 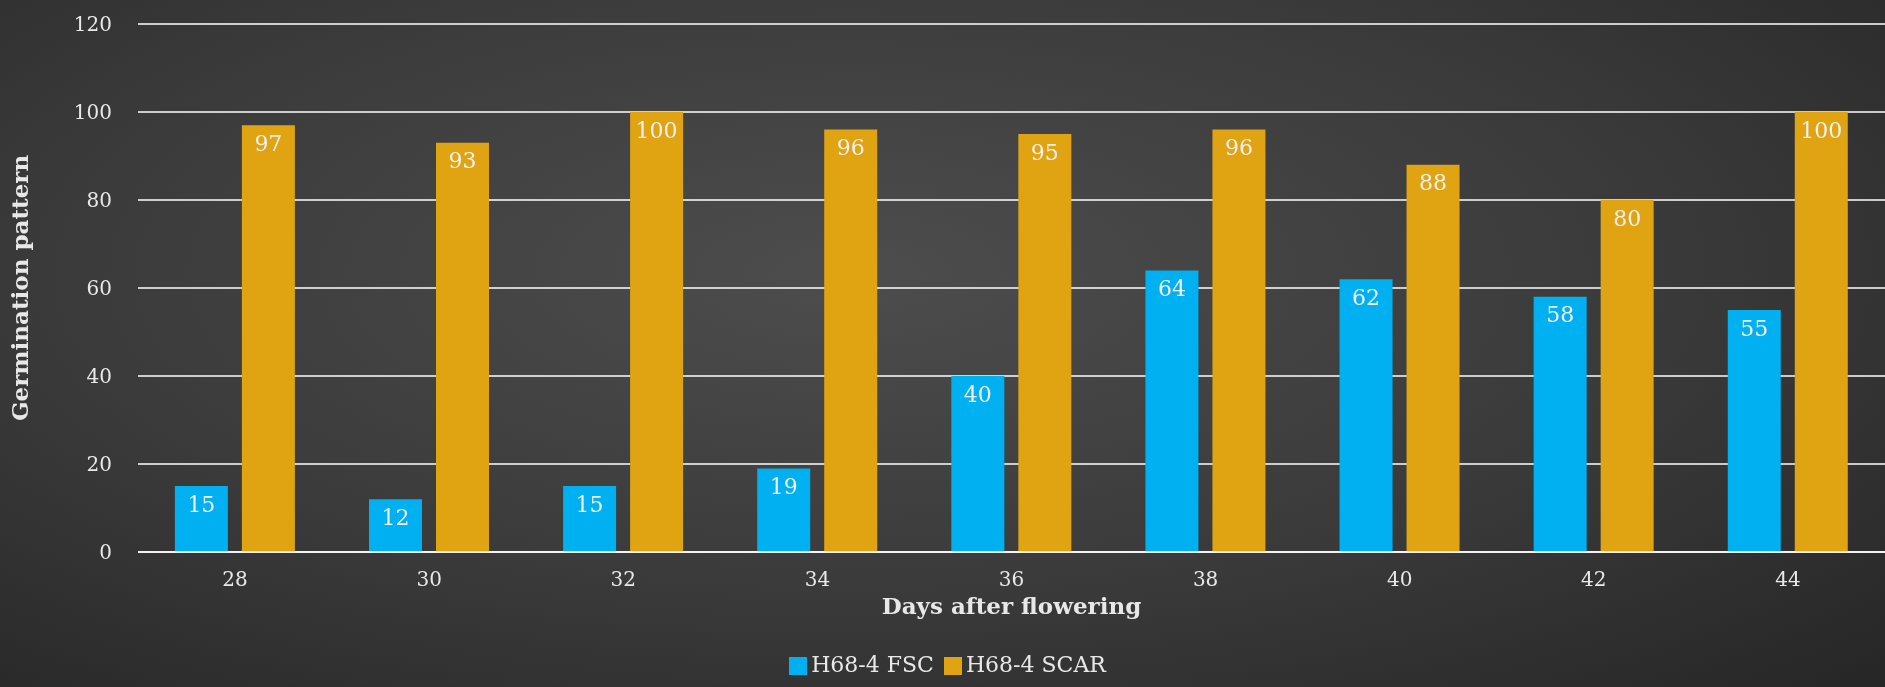 I want to click on x-tick-label: 28, so click(x=235, y=579).